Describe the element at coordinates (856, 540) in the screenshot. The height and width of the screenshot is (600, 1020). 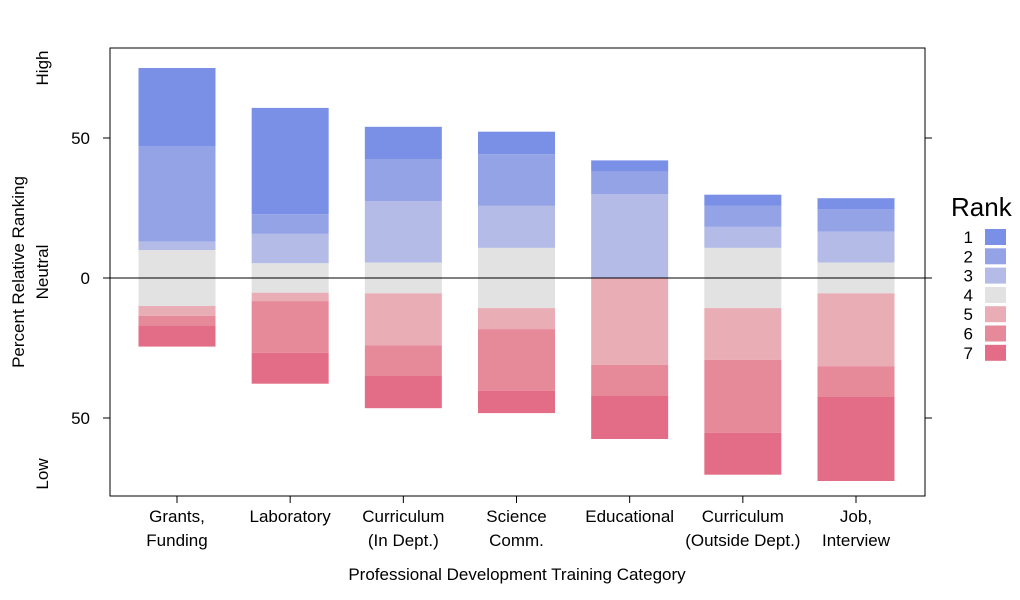
I see `x-tick-label-6-1: Interview` at that location.